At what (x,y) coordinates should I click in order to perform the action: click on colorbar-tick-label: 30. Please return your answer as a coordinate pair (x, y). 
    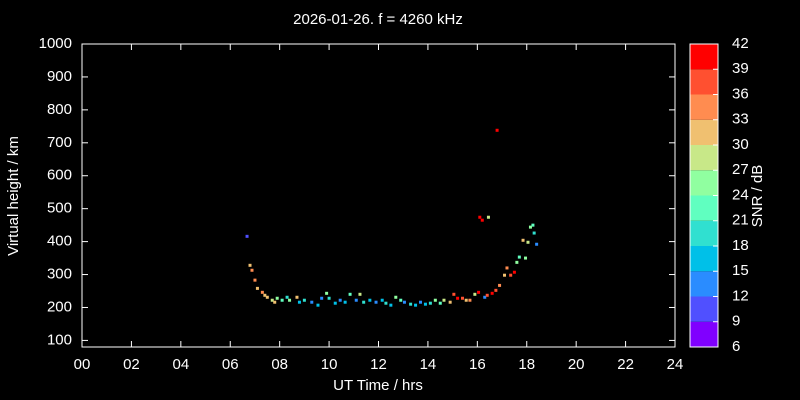
    Looking at the image, I should click on (740, 144).